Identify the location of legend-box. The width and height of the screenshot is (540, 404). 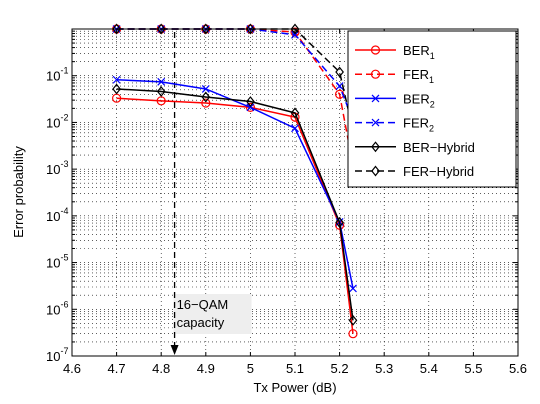
(432, 109).